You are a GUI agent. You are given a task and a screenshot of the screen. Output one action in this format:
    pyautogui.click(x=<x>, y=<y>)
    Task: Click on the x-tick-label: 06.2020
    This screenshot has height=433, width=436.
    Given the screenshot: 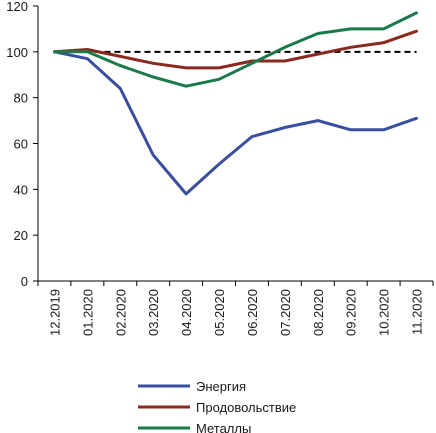 What is the action you would take?
    pyautogui.click(x=252, y=312)
    